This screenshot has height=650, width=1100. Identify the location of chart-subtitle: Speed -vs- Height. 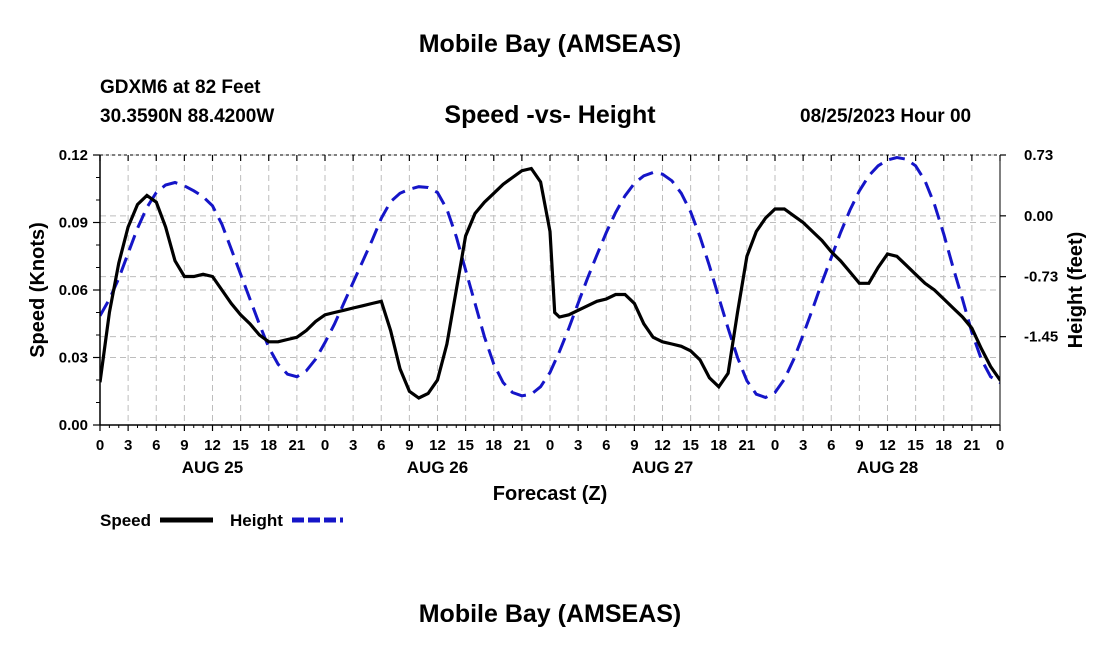
(550, 115).